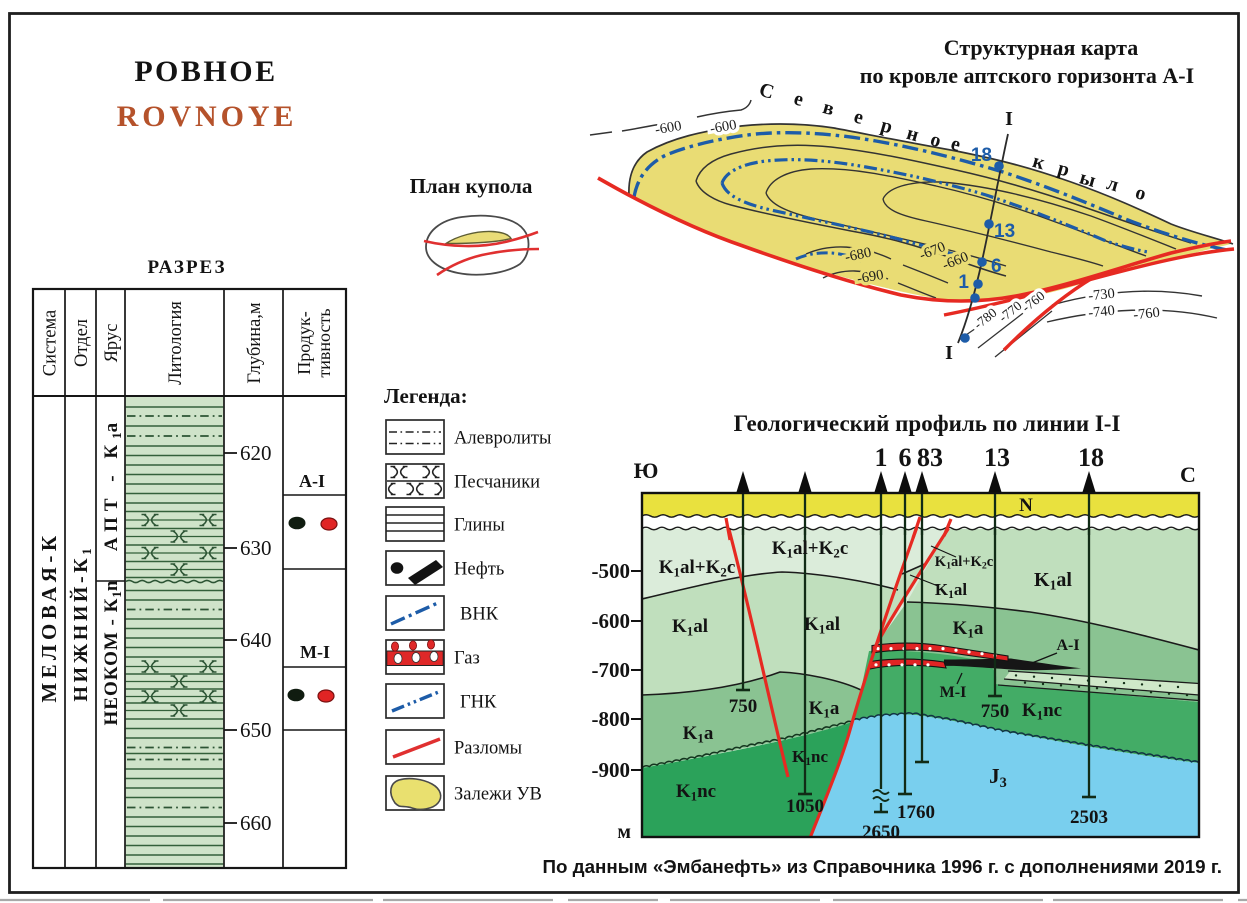 Image resolution: width=1247 pixels, height=903 pixels. Describe the element at coordinates (927, 423) in the screenshot. I see `svg-text:Геологический профиль по линии: Геологический профиль по линии I-I` at that location.